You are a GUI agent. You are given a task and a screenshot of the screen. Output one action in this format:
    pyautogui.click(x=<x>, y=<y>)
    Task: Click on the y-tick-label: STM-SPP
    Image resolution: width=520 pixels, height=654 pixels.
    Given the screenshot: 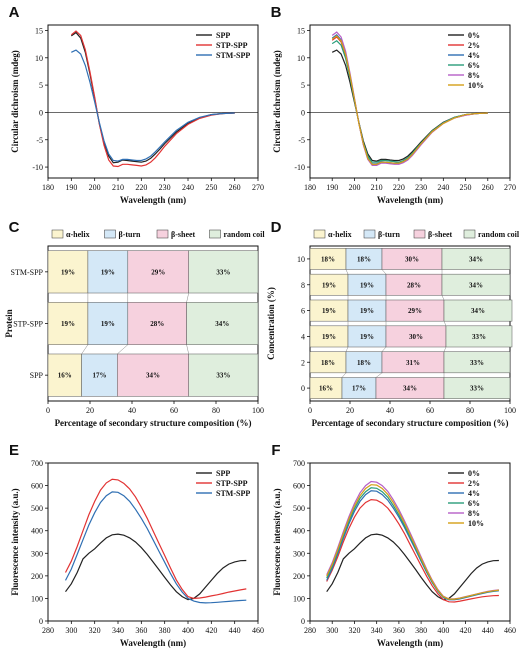 What is the action you would take?
    pyautogui.click(x=27, y=272)
    